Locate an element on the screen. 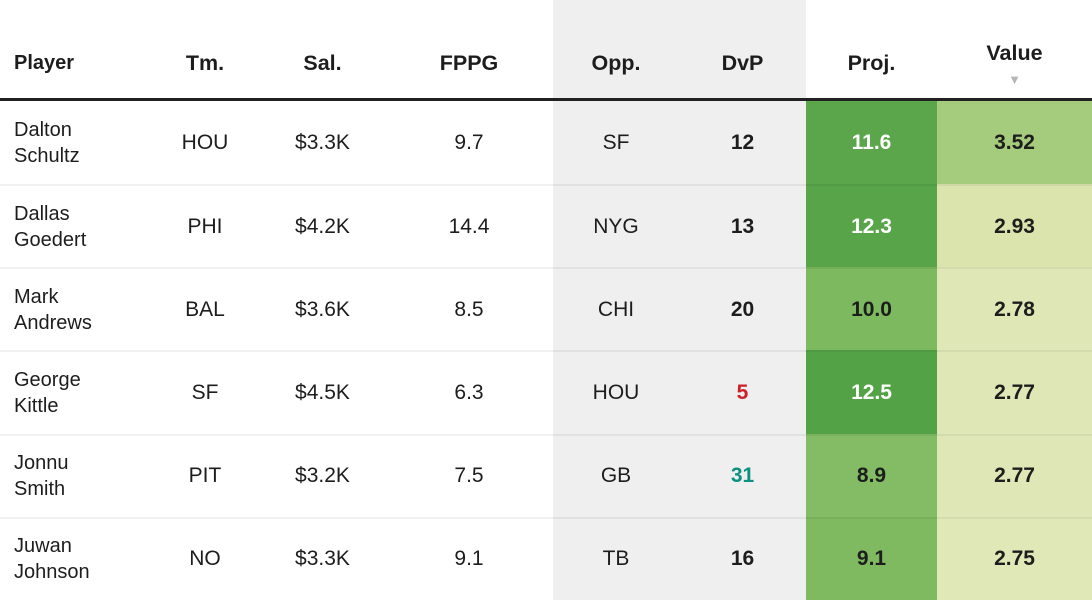  cell-tm: SF is located at coordinates (205, 391).